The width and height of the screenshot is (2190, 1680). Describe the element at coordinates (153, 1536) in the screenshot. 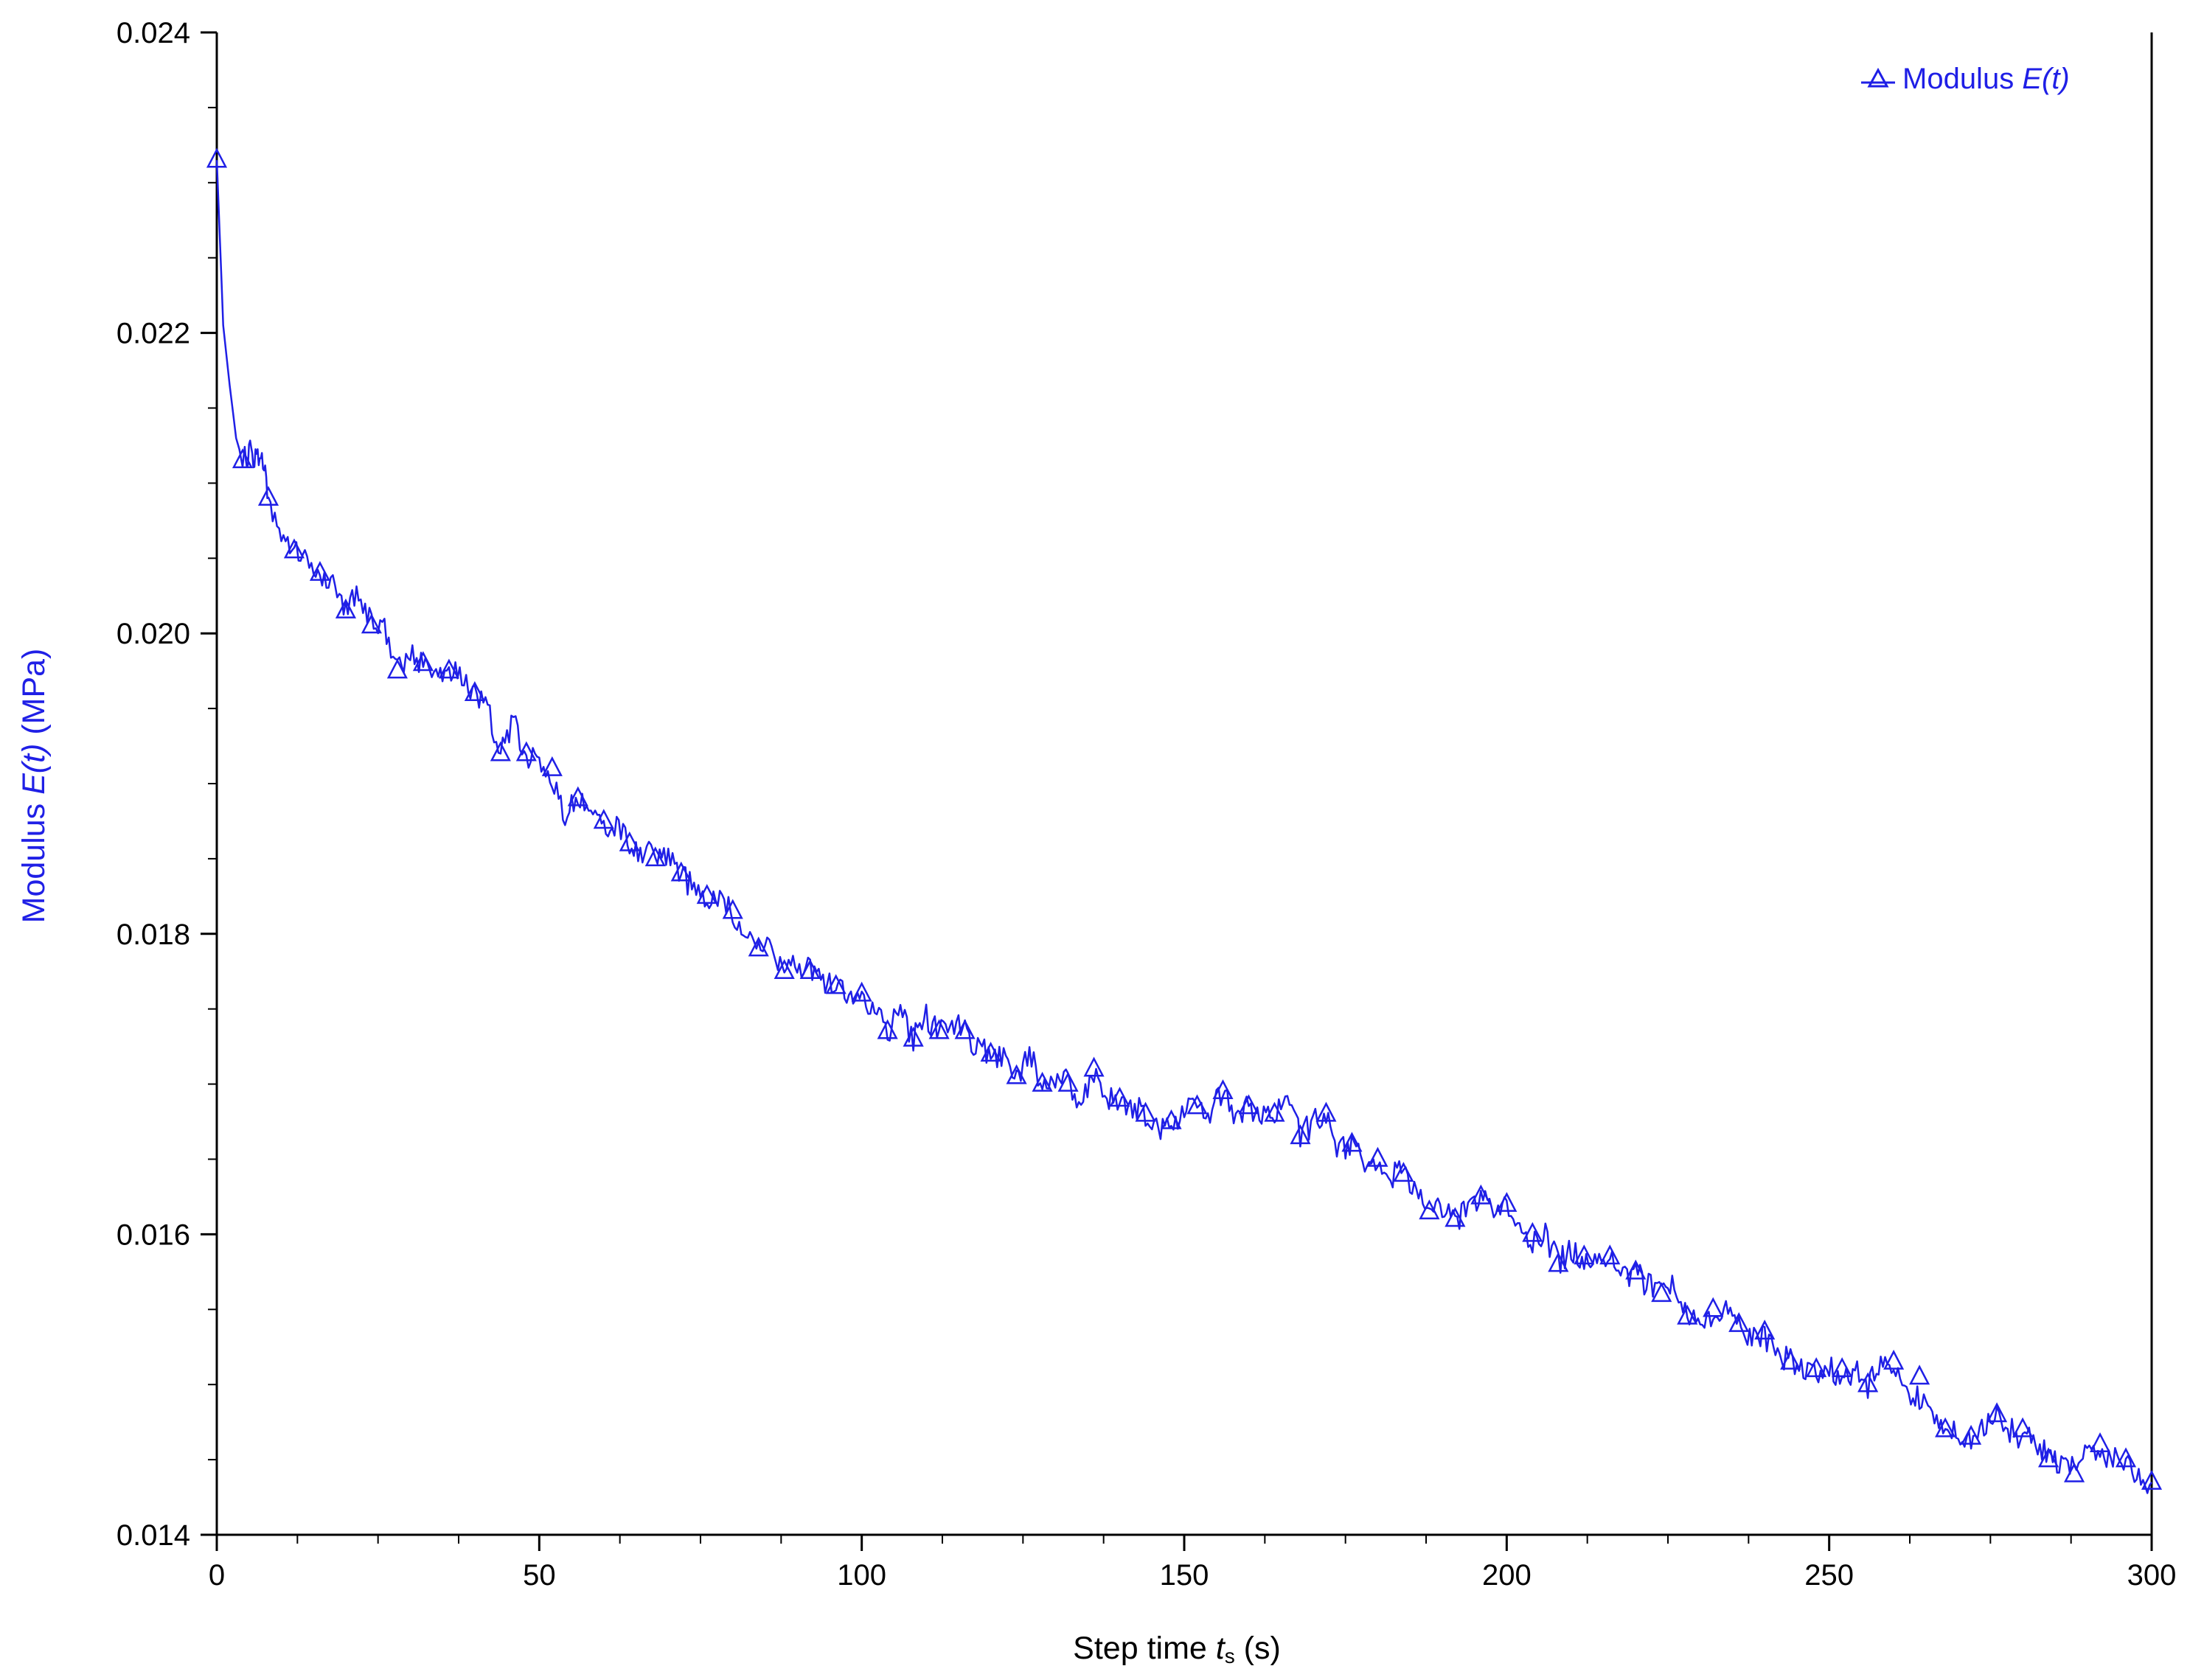

I see `y-tick-label: 0.014` at that location.